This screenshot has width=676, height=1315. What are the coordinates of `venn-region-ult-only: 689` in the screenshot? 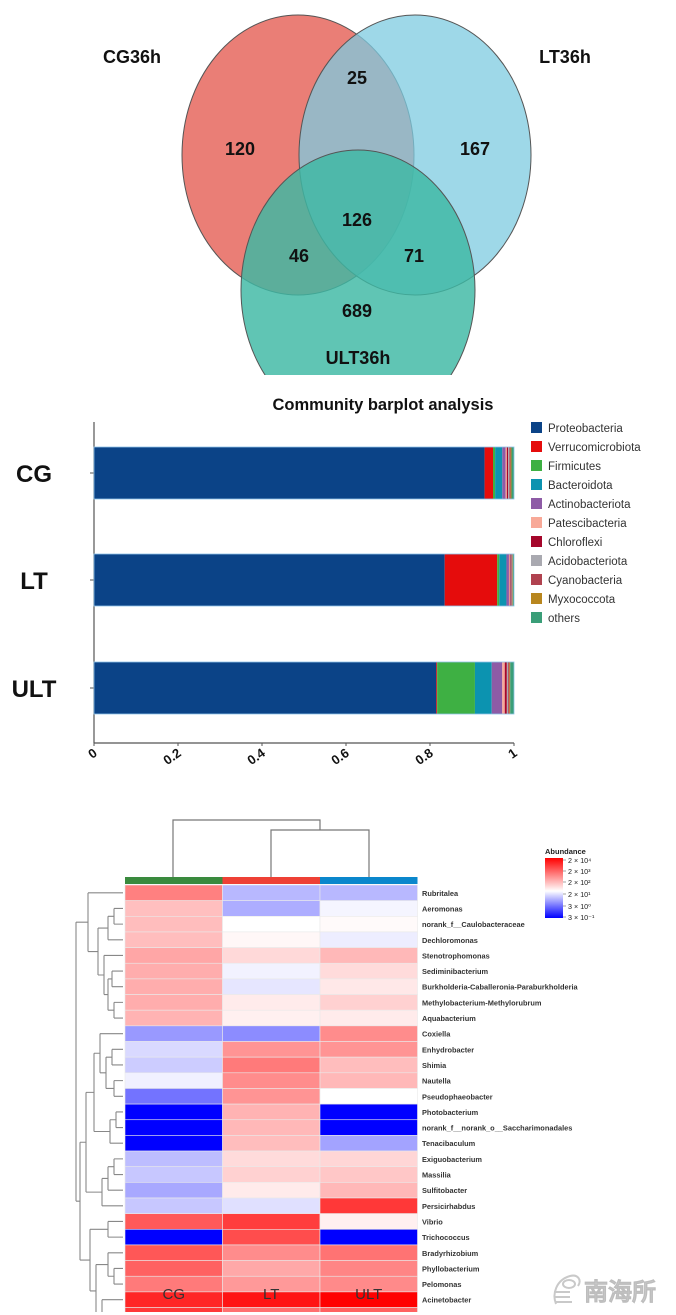 It's located at (357, 311).